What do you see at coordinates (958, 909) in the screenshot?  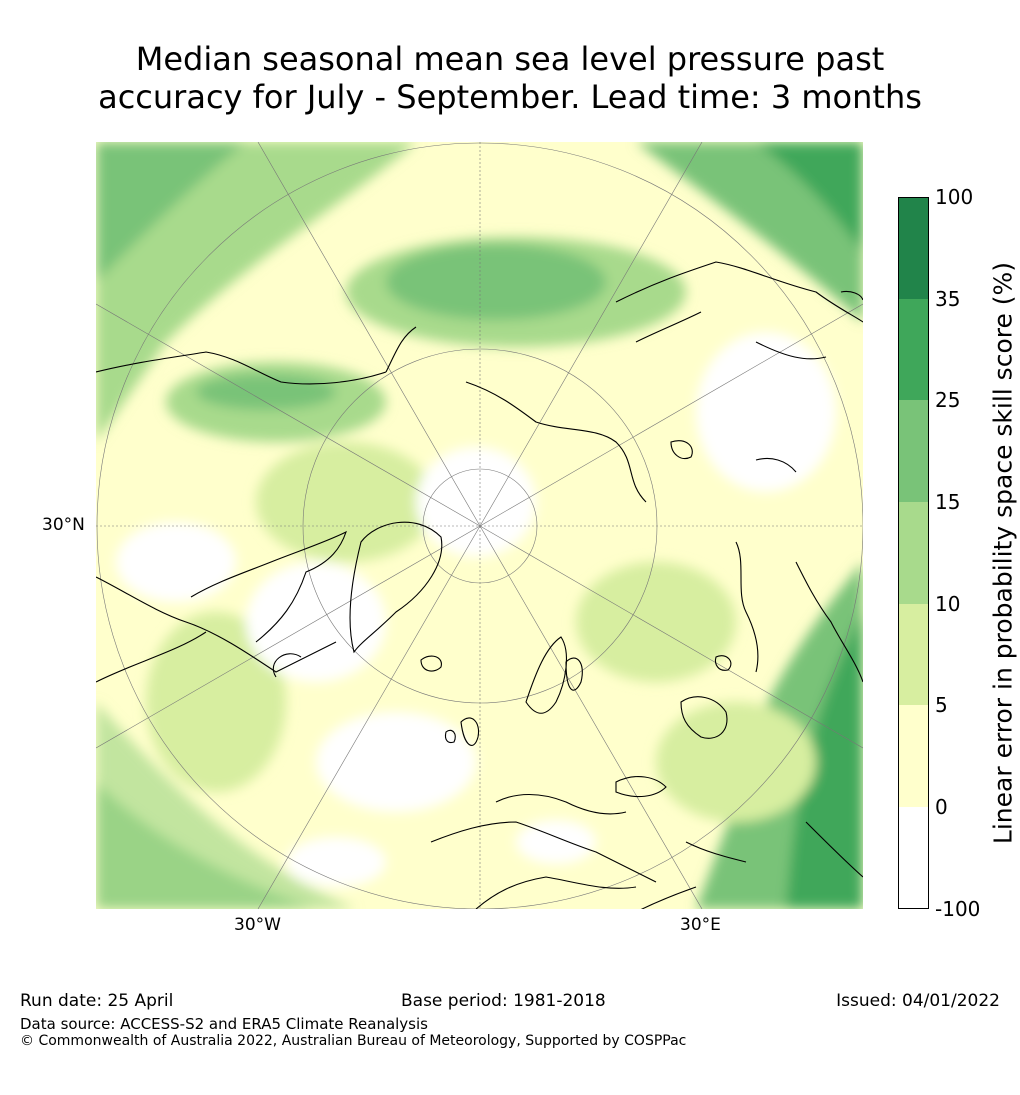 I see `colorbar-label-neg100: -100` at bounding box center [958, 909].